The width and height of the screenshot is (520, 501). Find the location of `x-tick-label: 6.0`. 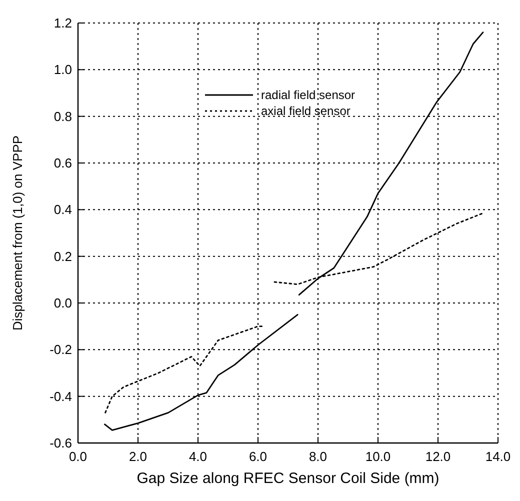

x-tick-label: 6.0 is located at coordinates (258, 456).